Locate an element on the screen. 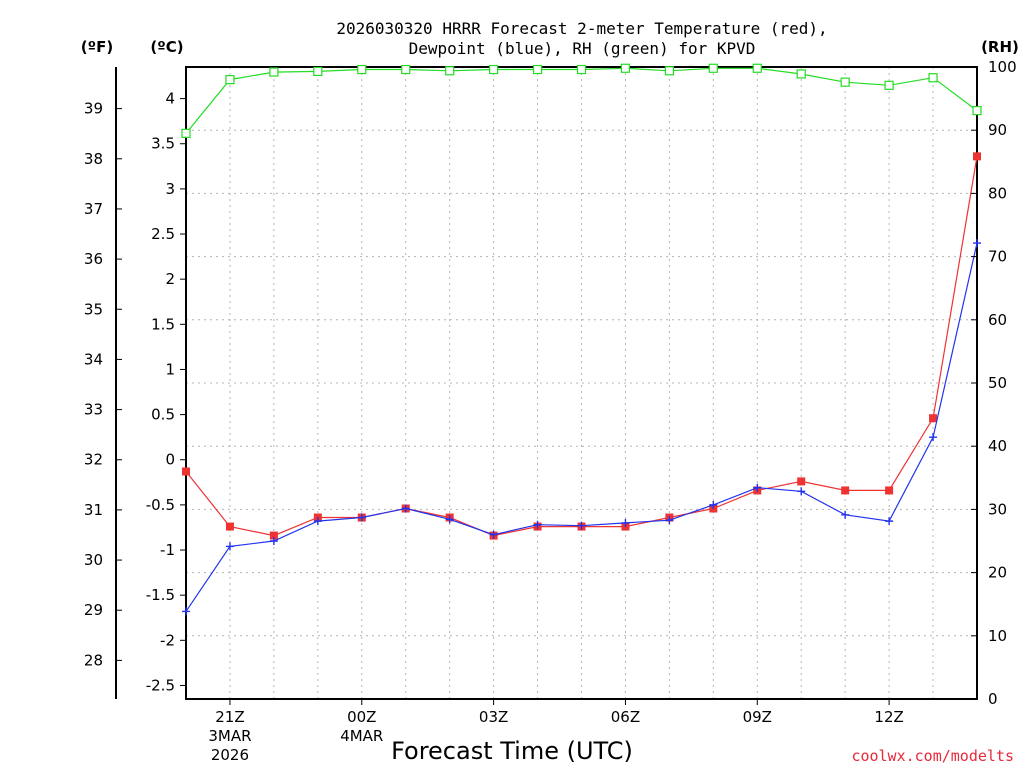 Image resolution: width=1024 pixels, height=768 pixels. fahrenheit-tick-label: 37 is located at coordinates (93, 209).